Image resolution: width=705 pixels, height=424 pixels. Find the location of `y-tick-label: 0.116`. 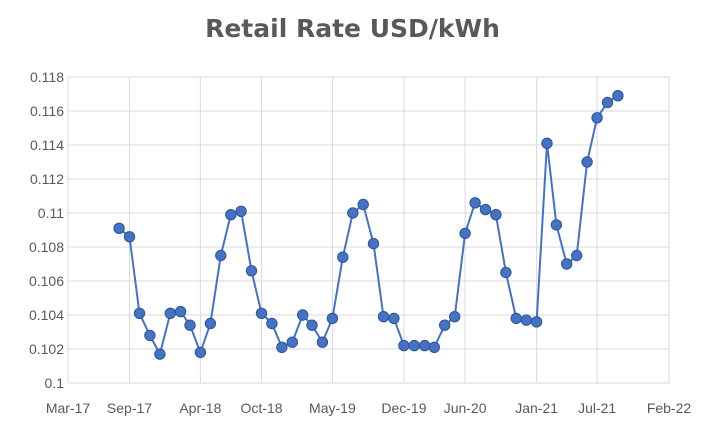

y-tick-label: 0.116 is located at coordinates (47, 111).